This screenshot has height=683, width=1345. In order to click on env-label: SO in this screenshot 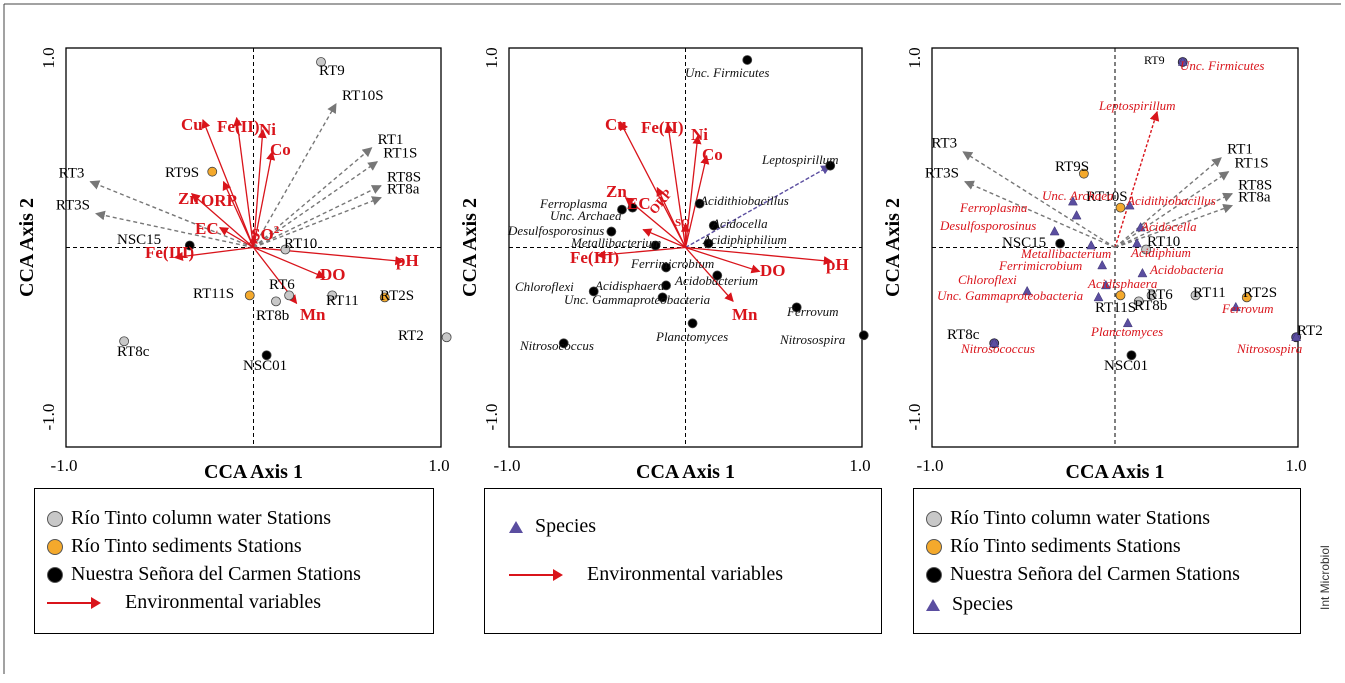, I will do `click(682, 223)`.